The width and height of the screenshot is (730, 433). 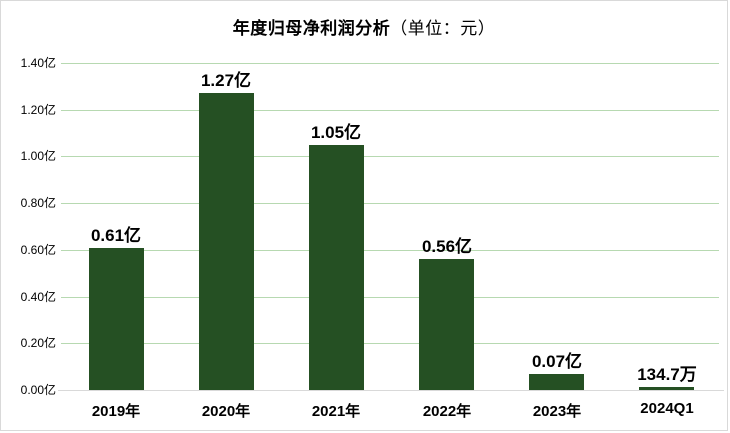 What do you see at coordinates (446, 324) in the screenshot?
I see `bar-2022年` at bounding box center [446, 324].